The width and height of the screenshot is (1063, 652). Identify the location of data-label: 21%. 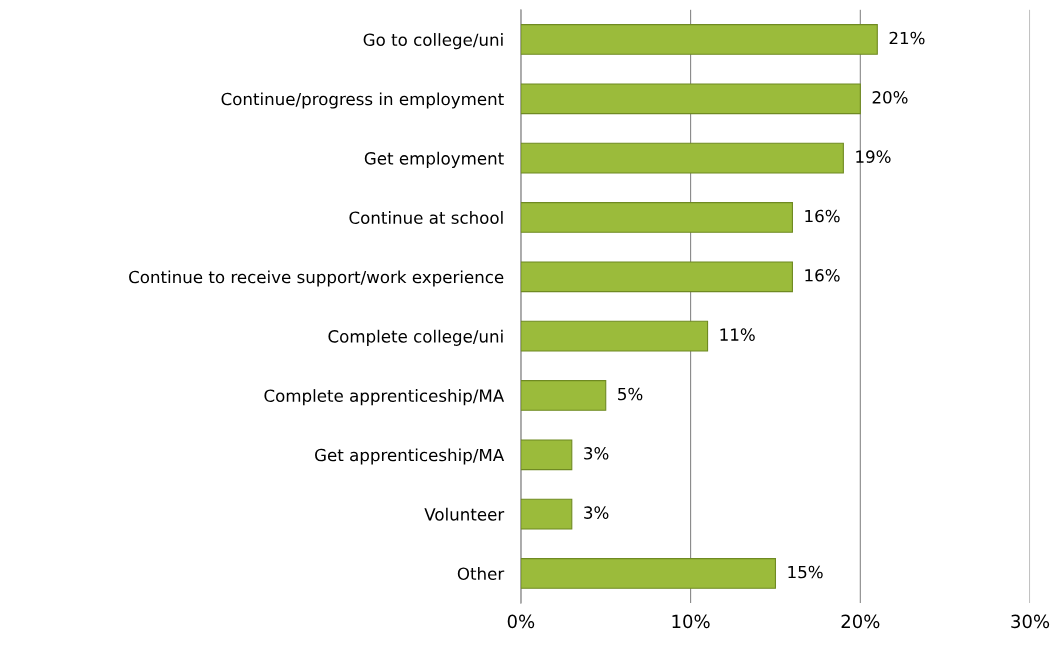
(907, 38).